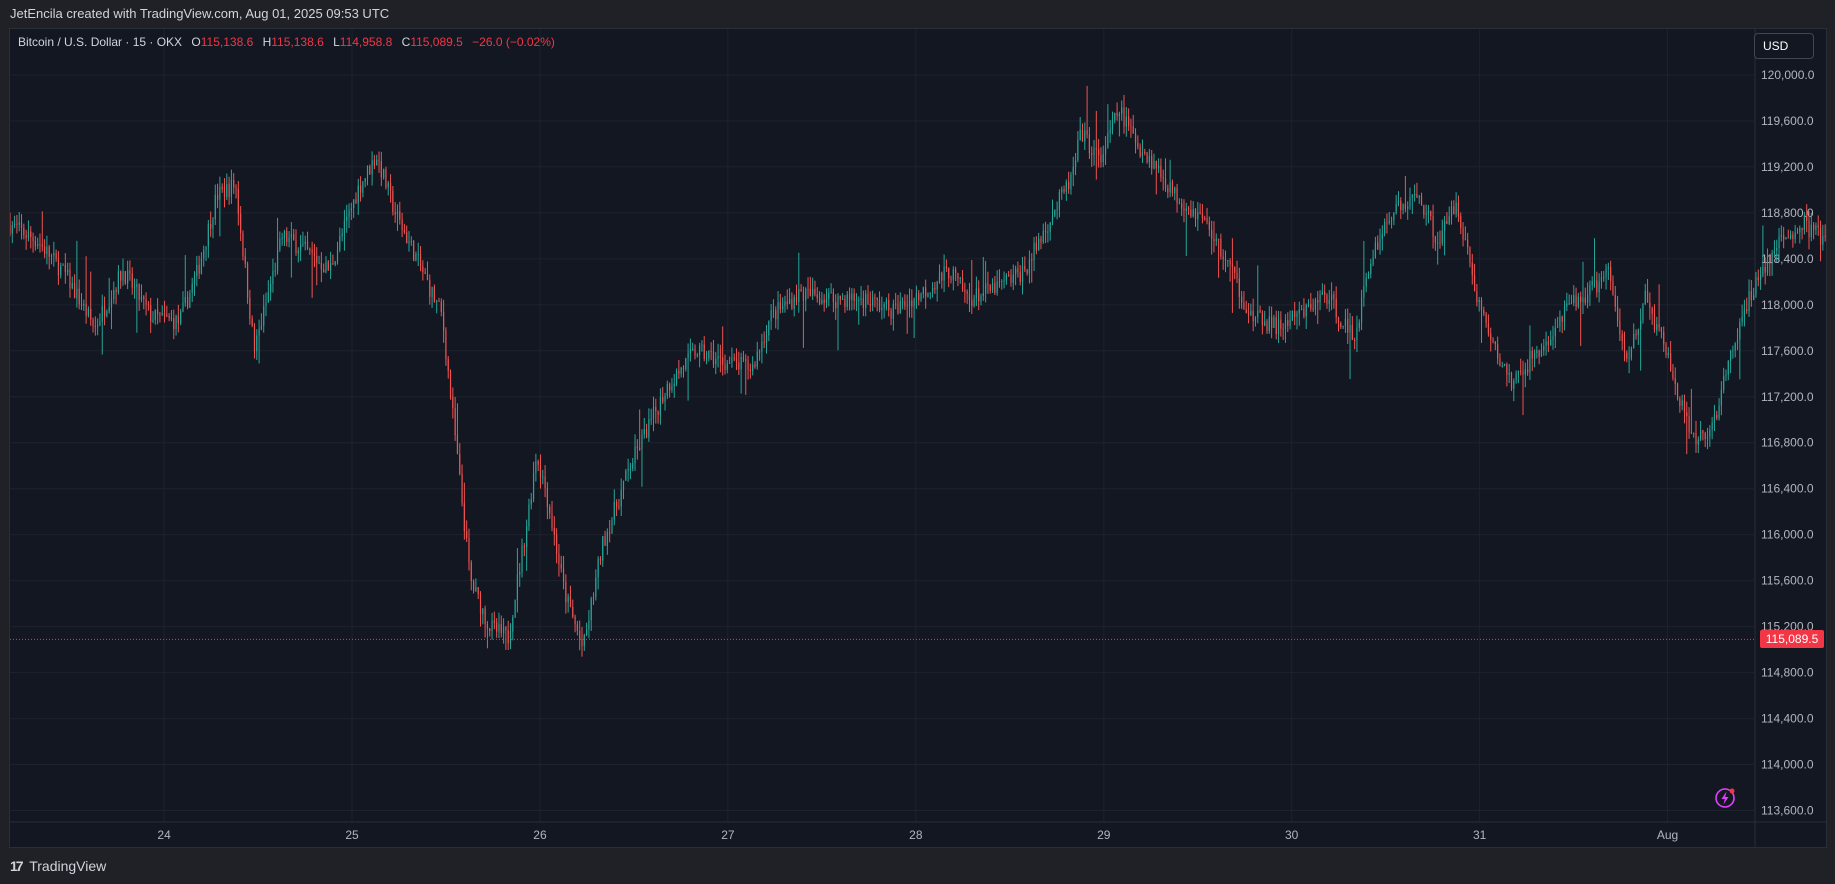  What do you see at coordinates (513, 42) in the screenshot?
I see `change-value: −26.0 (−0.02%)` at bounding box center [513, 42].